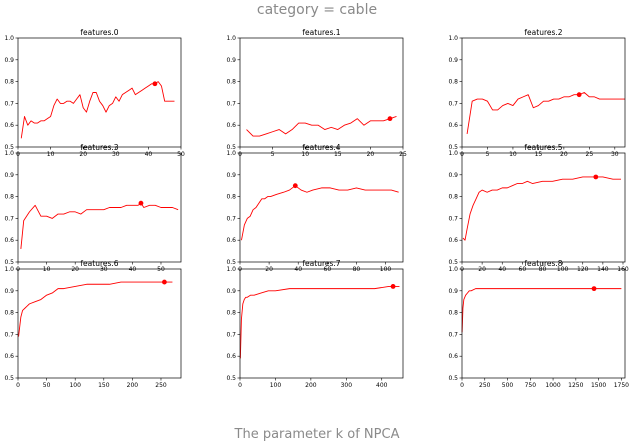 This screenshot has width=634, height=445. I want to click on x-tick-label: 160, so click(623, 269).